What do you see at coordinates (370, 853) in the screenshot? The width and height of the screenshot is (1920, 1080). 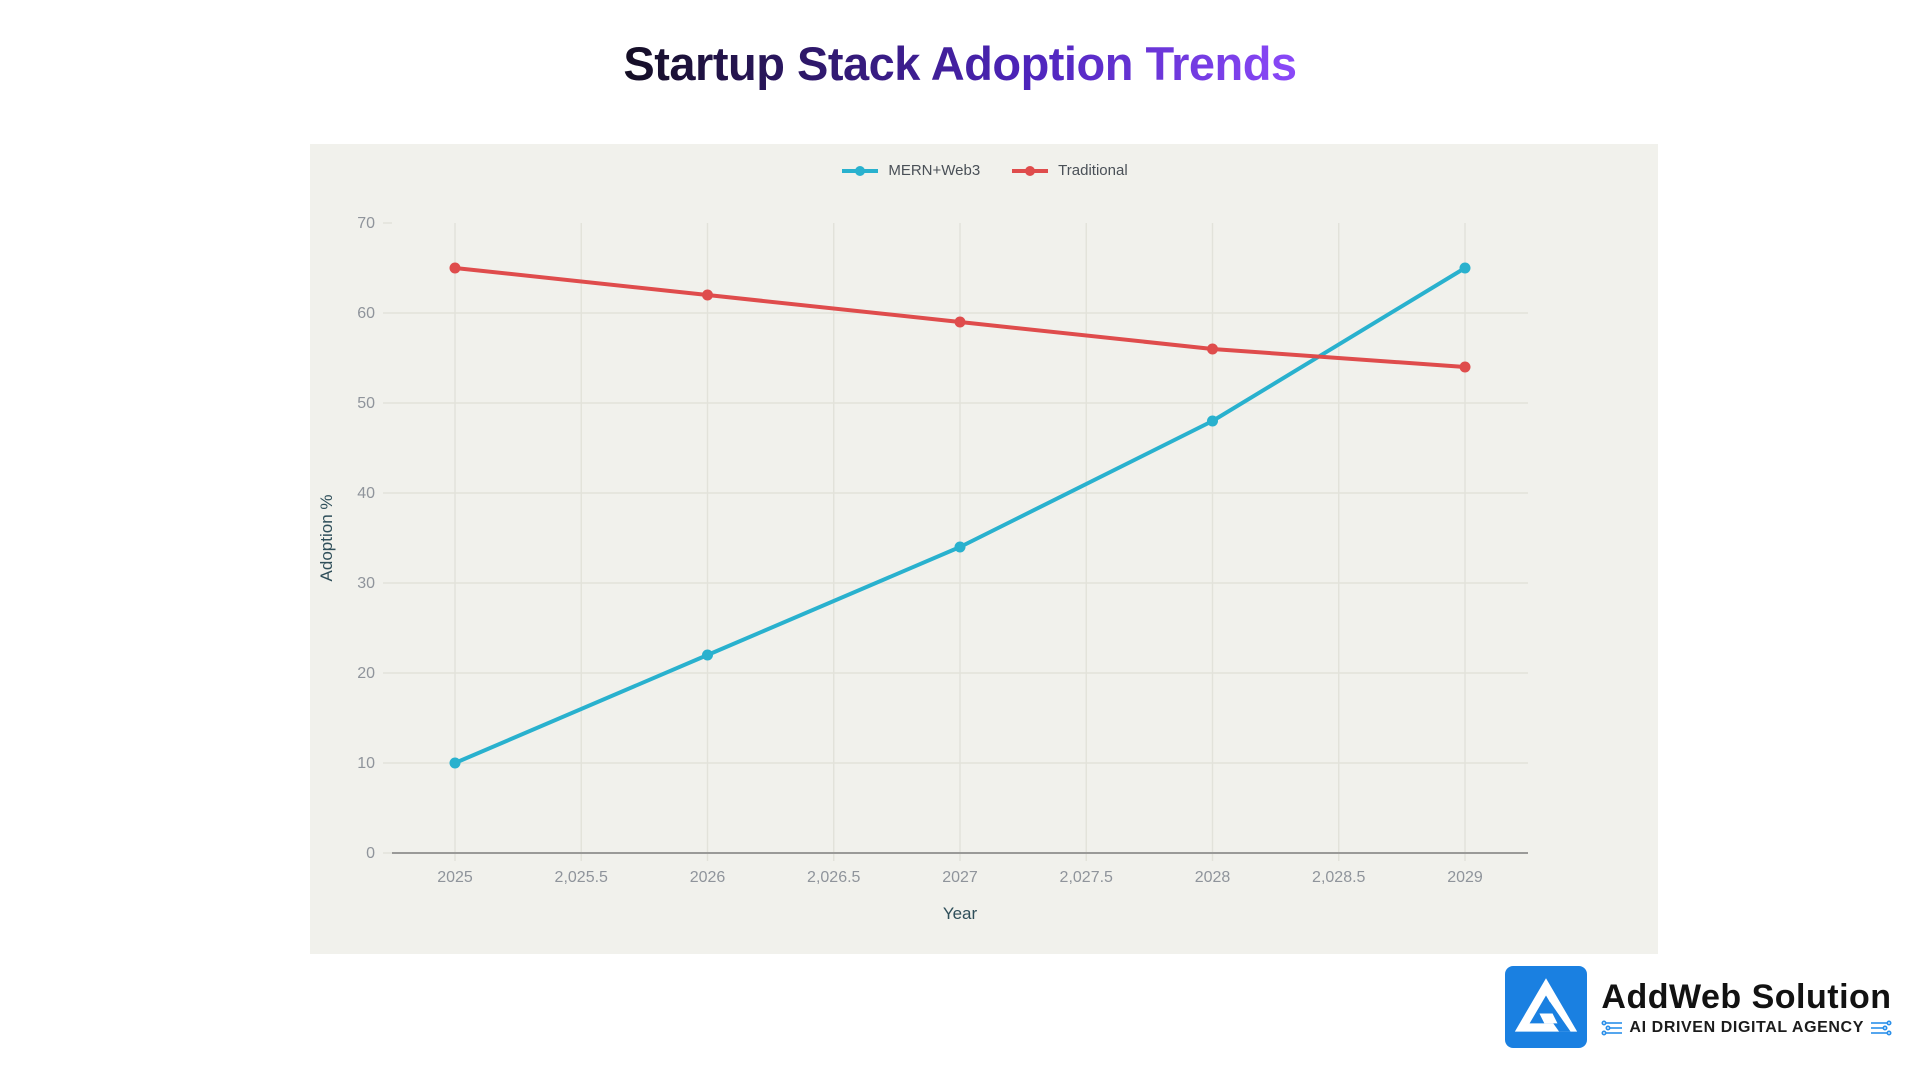 I see `y-tick-label: 0` at bounding box center [370, 853].